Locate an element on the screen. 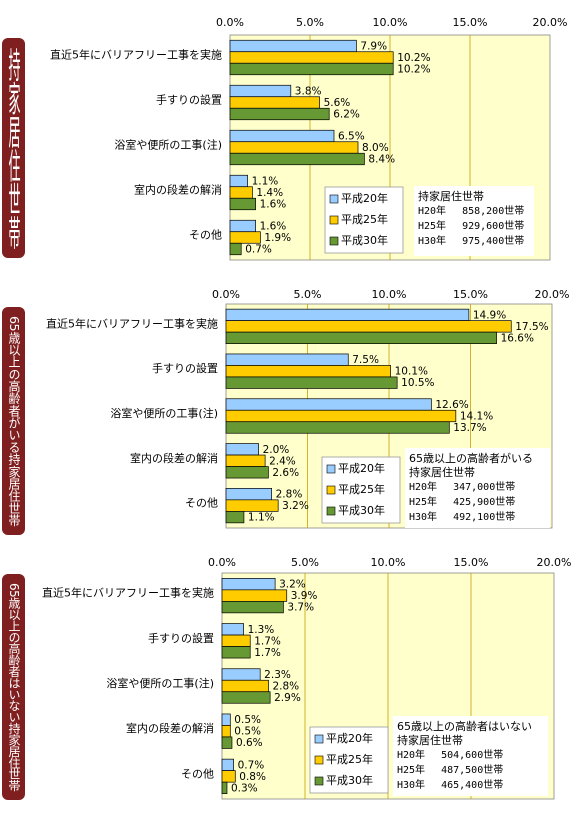 Image resolution: width=579 pixels, height=816 pixels. side-title-text: 65歳以上の高齢者がいる持家居住世帯 is located at coordinates (14, 421).